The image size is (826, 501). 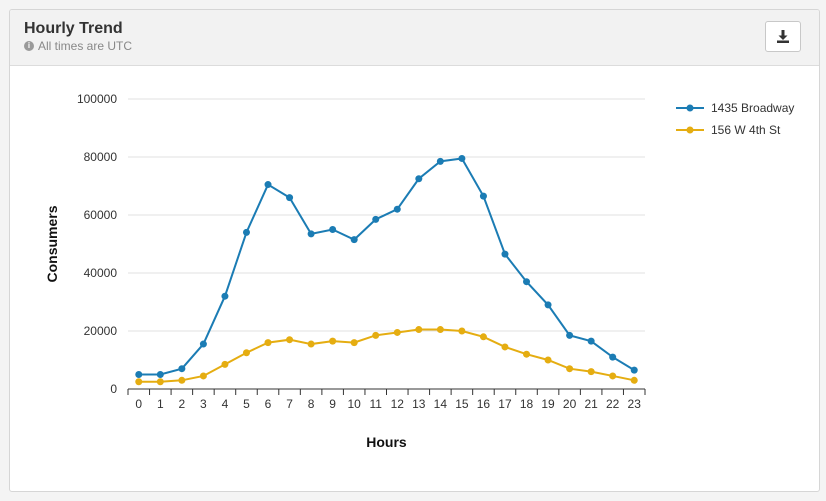 I want to click on legend-item: 156 W 4th St, so click(x=728, y=130).